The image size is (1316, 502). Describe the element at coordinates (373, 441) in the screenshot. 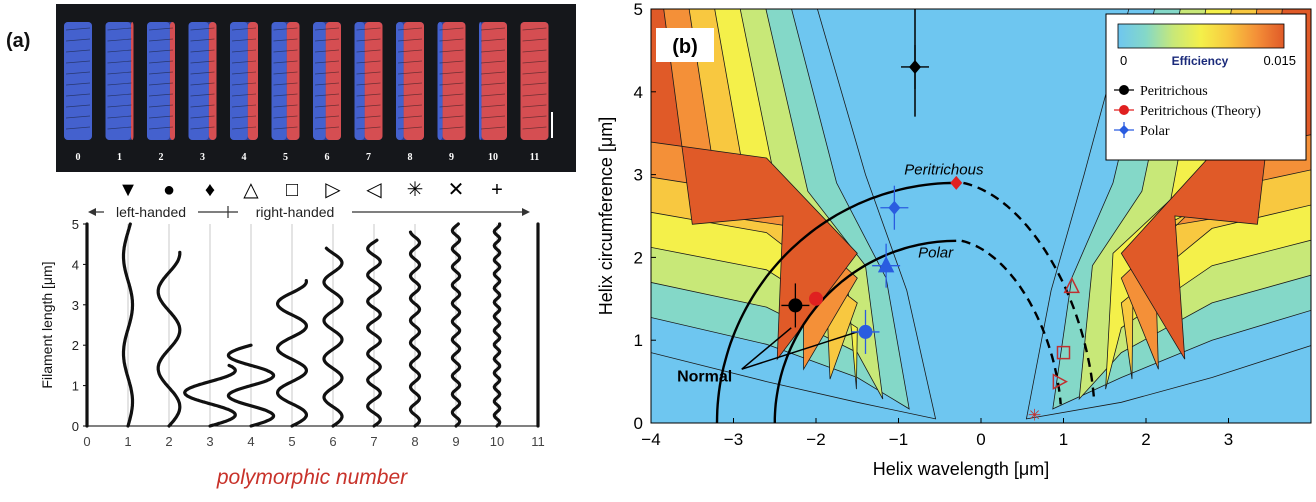

I see `x-tick-label: 7` at that location.